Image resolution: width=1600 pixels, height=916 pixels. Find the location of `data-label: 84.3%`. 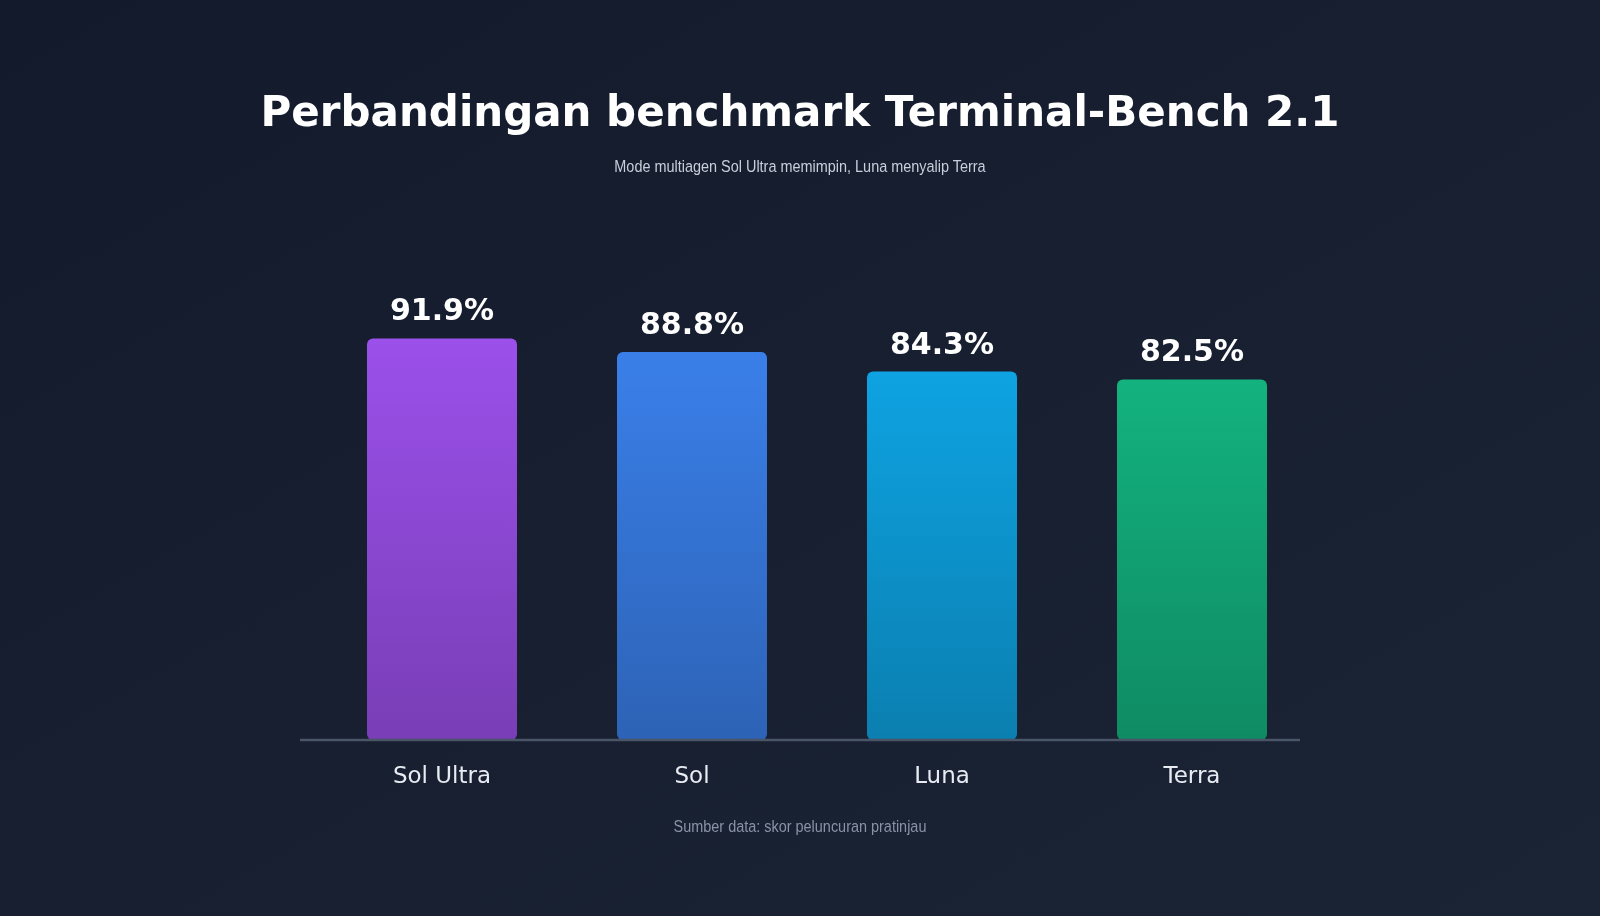

data-label: 84.3% is located at coordinates (942, 343).